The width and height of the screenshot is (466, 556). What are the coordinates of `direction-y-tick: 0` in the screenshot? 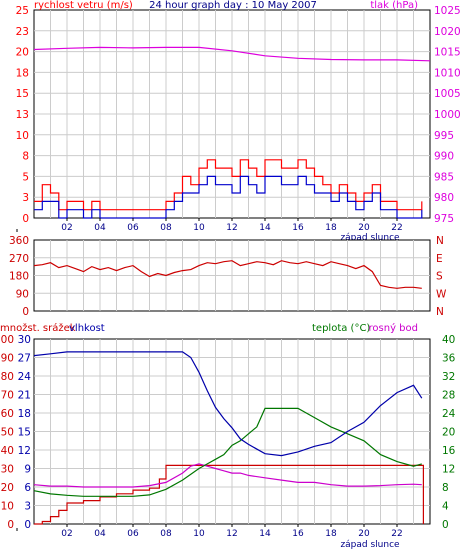 It's located at (25, 312).